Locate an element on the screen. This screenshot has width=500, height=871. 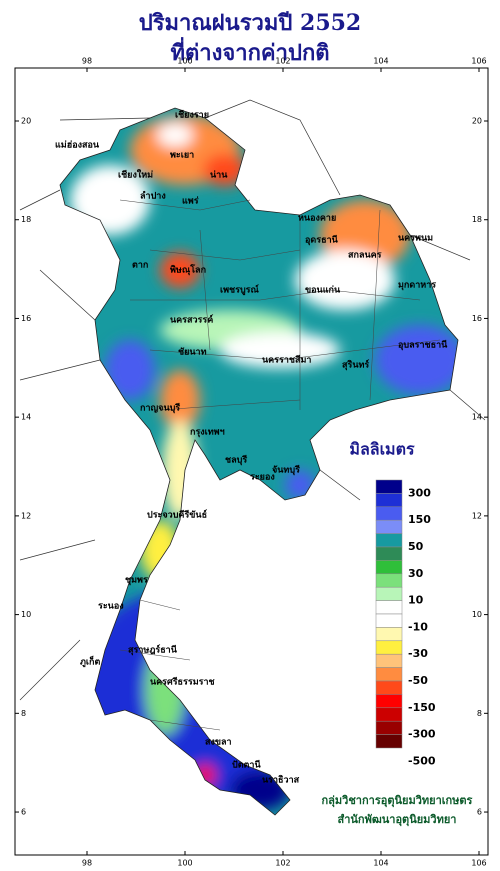
place-label: ขอนแก่น is located at coordinates (323, 290).